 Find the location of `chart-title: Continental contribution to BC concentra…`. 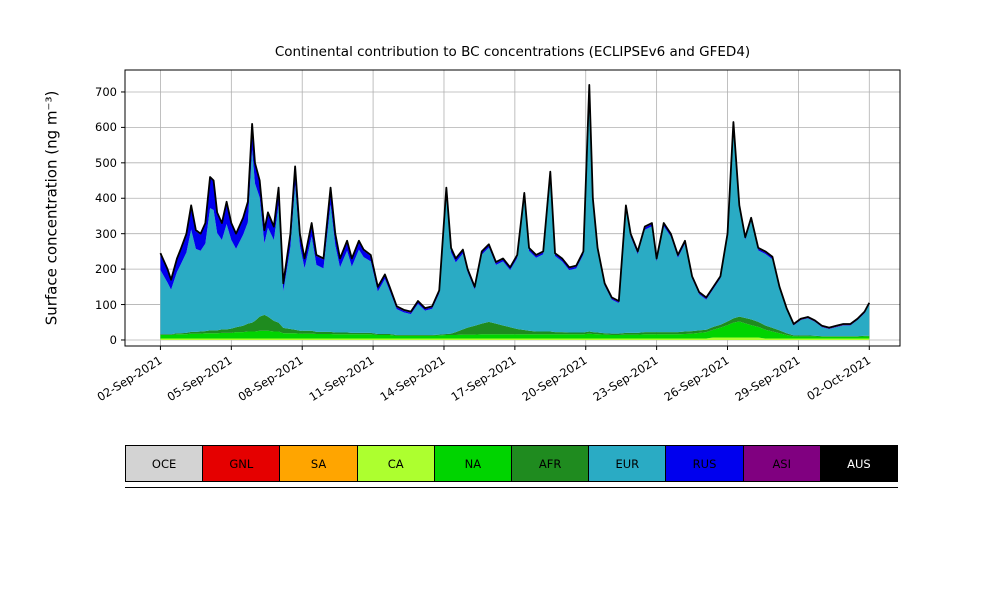

chart-title: Continental contribution to BC concentra… is located at coordinates (512, 52).